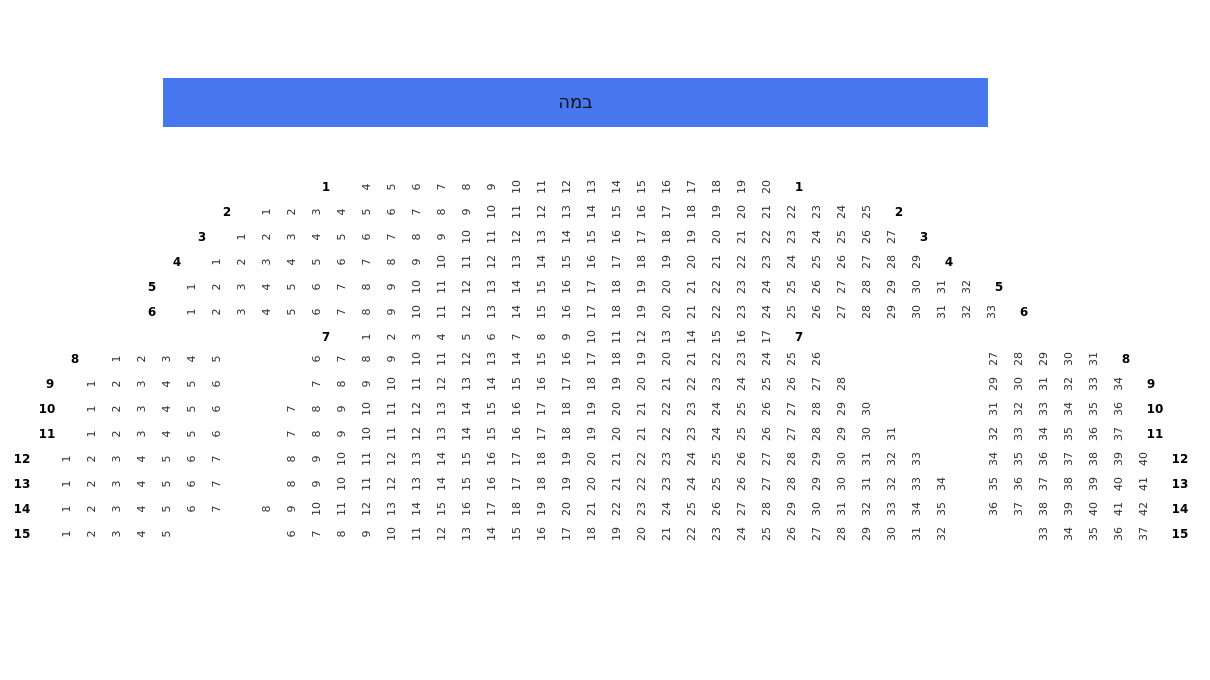 The image size is (1210, 680). What do you see at coordinates (766, 459) in the screenshot?
I see `seat: 27` at bounding box center [766, 459].